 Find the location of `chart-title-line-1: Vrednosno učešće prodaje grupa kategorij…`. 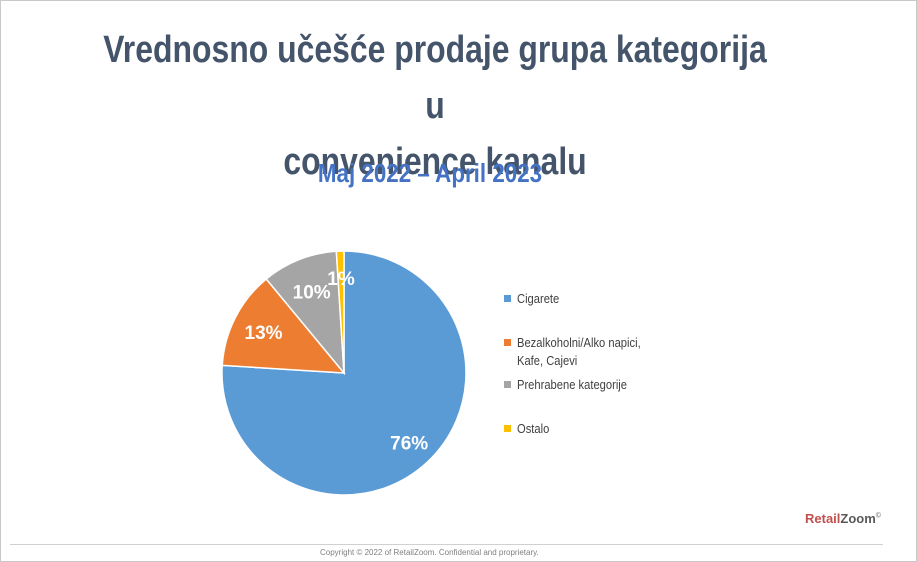

chart-title-line-1: Vrednosno učešće prodaje grupa kategorij… is located at coordinates (435, 78).